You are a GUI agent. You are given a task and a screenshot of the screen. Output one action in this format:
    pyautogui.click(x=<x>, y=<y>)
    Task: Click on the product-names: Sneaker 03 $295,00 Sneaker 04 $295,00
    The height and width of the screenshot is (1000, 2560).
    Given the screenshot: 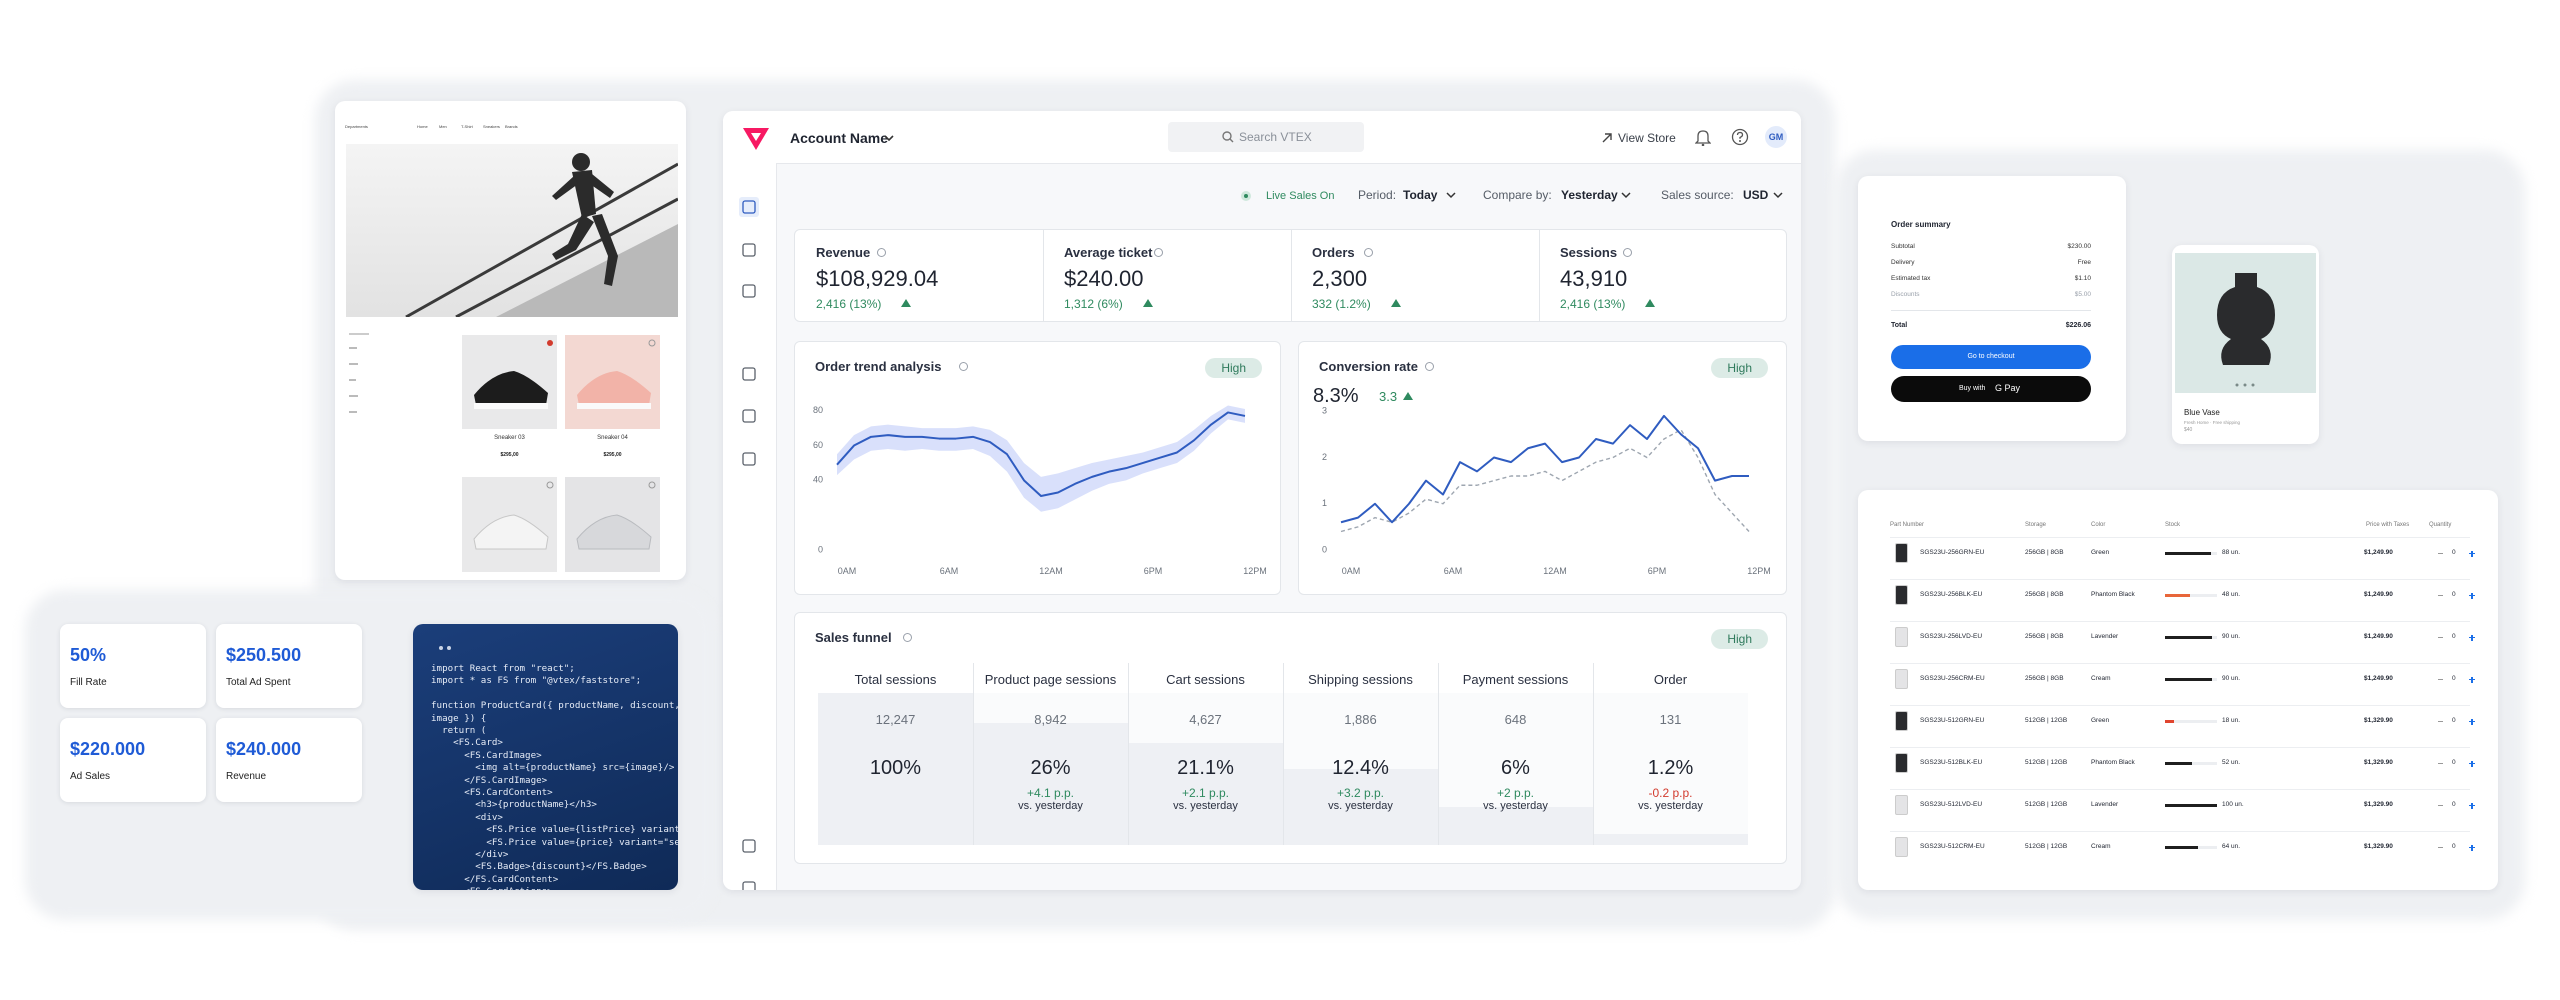 What is the action you would take?
    pyautogui.click(x=562, y=453)
    